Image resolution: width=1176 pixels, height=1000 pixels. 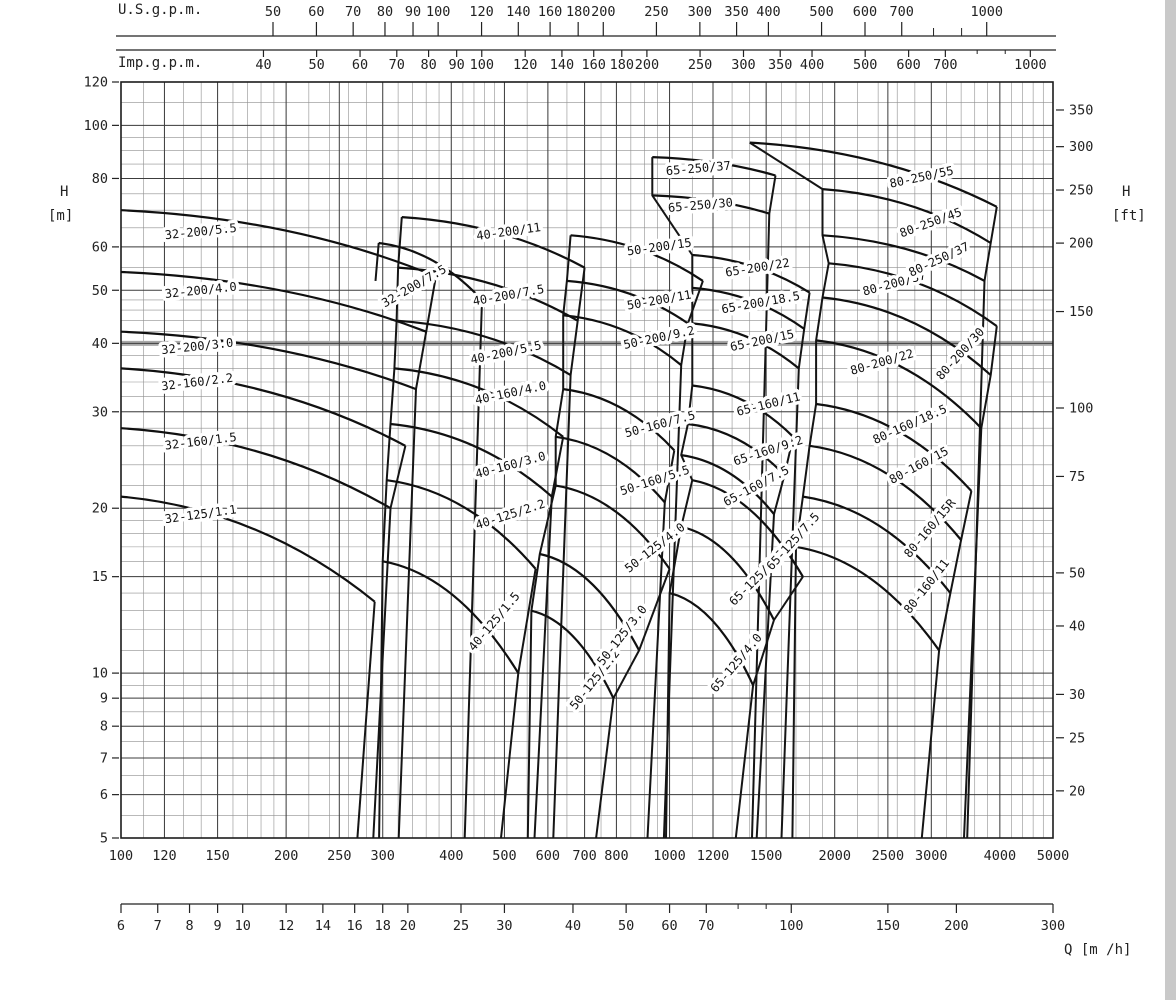 I want to click on pump-label: 80-250/37, so click(x=939, y=259).